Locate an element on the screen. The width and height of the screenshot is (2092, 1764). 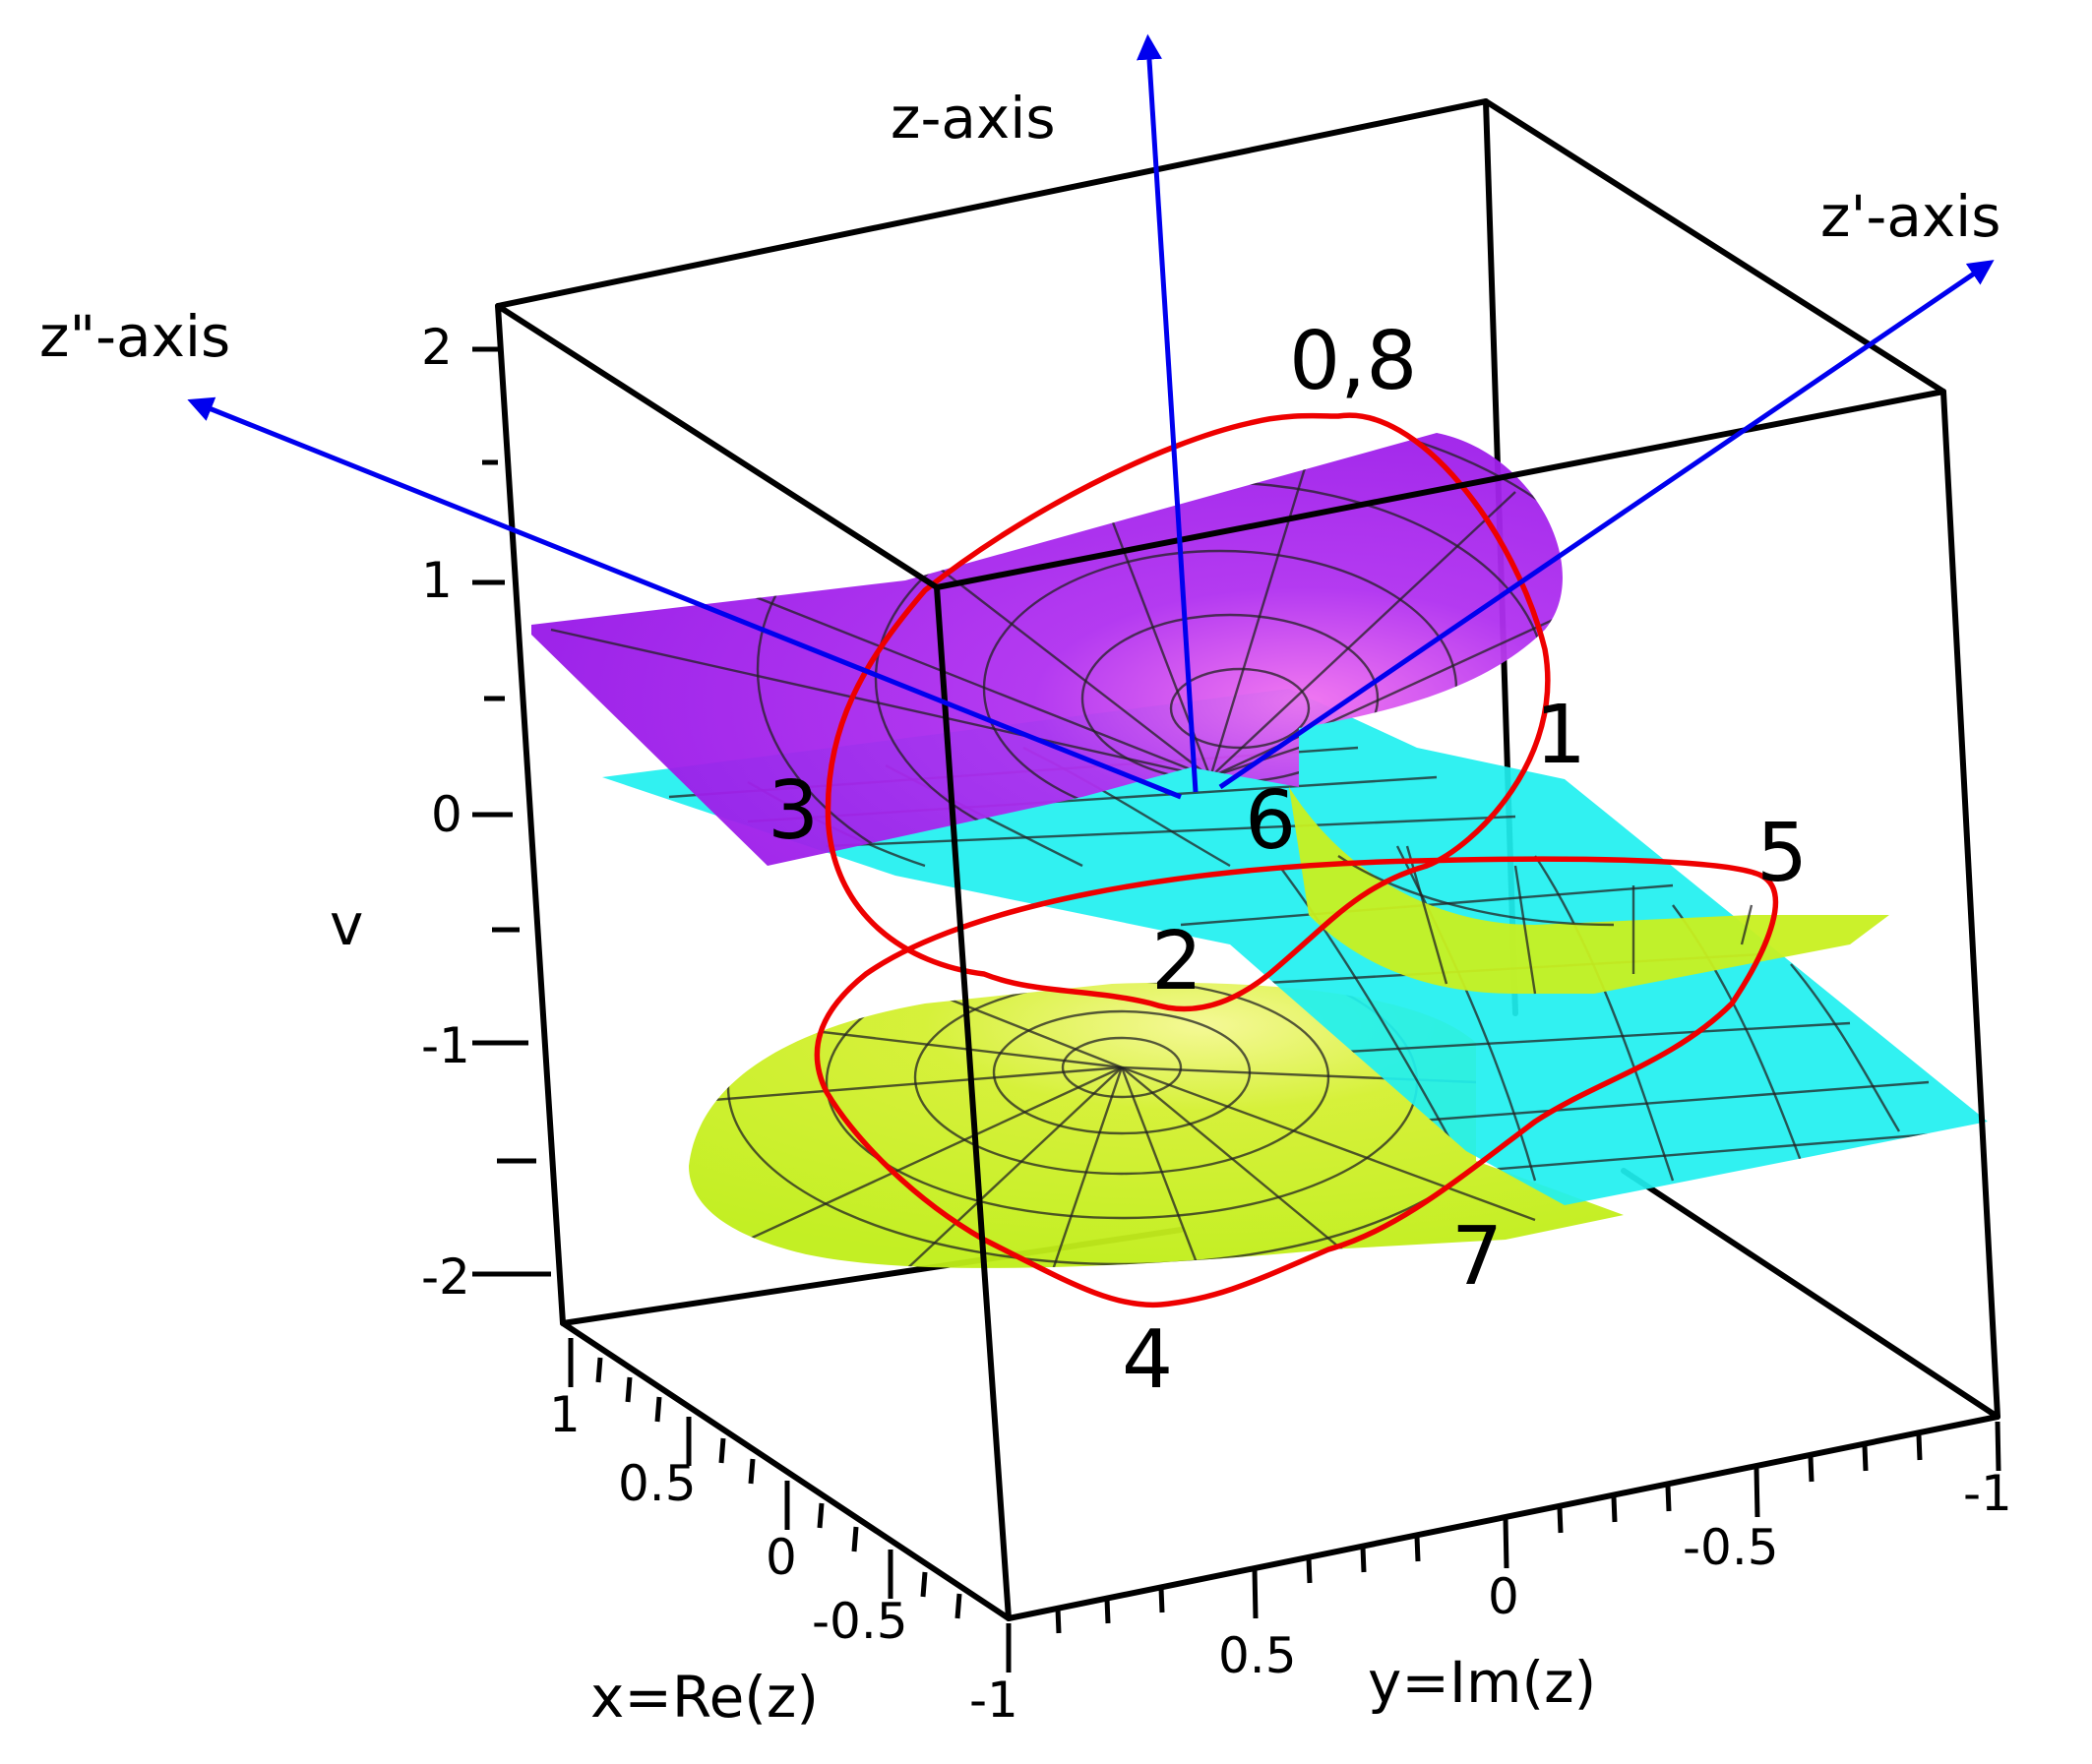
y-tick-neg1: -1 is located at coordinates (1988, 1493).